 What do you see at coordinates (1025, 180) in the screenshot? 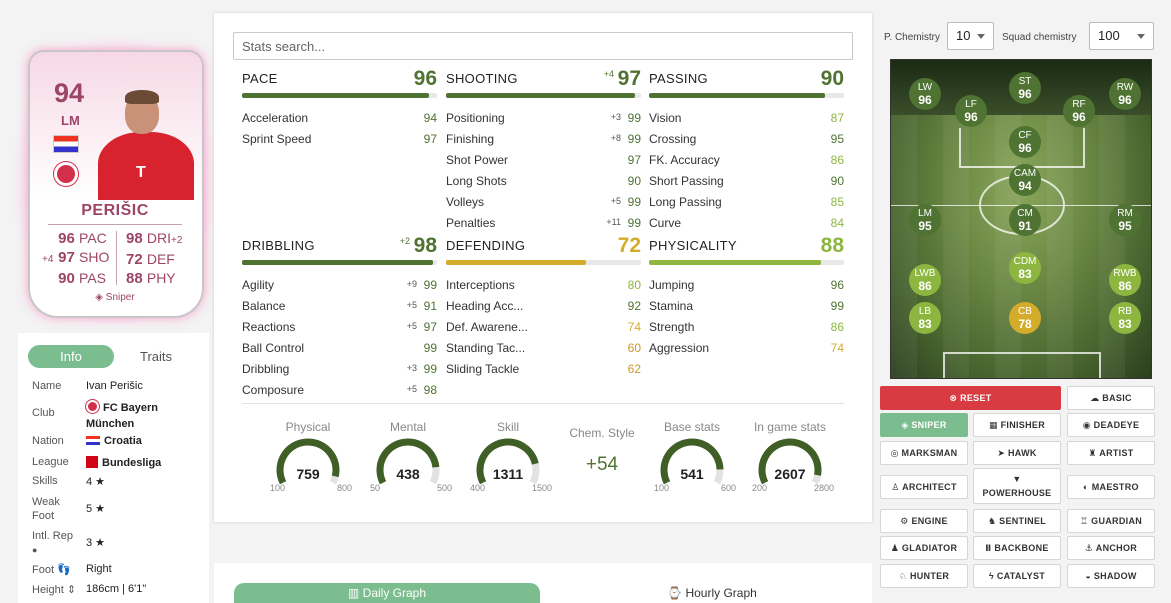
I see `pitch-player-cam: CAM 94` at bounding box center [1025, 180].